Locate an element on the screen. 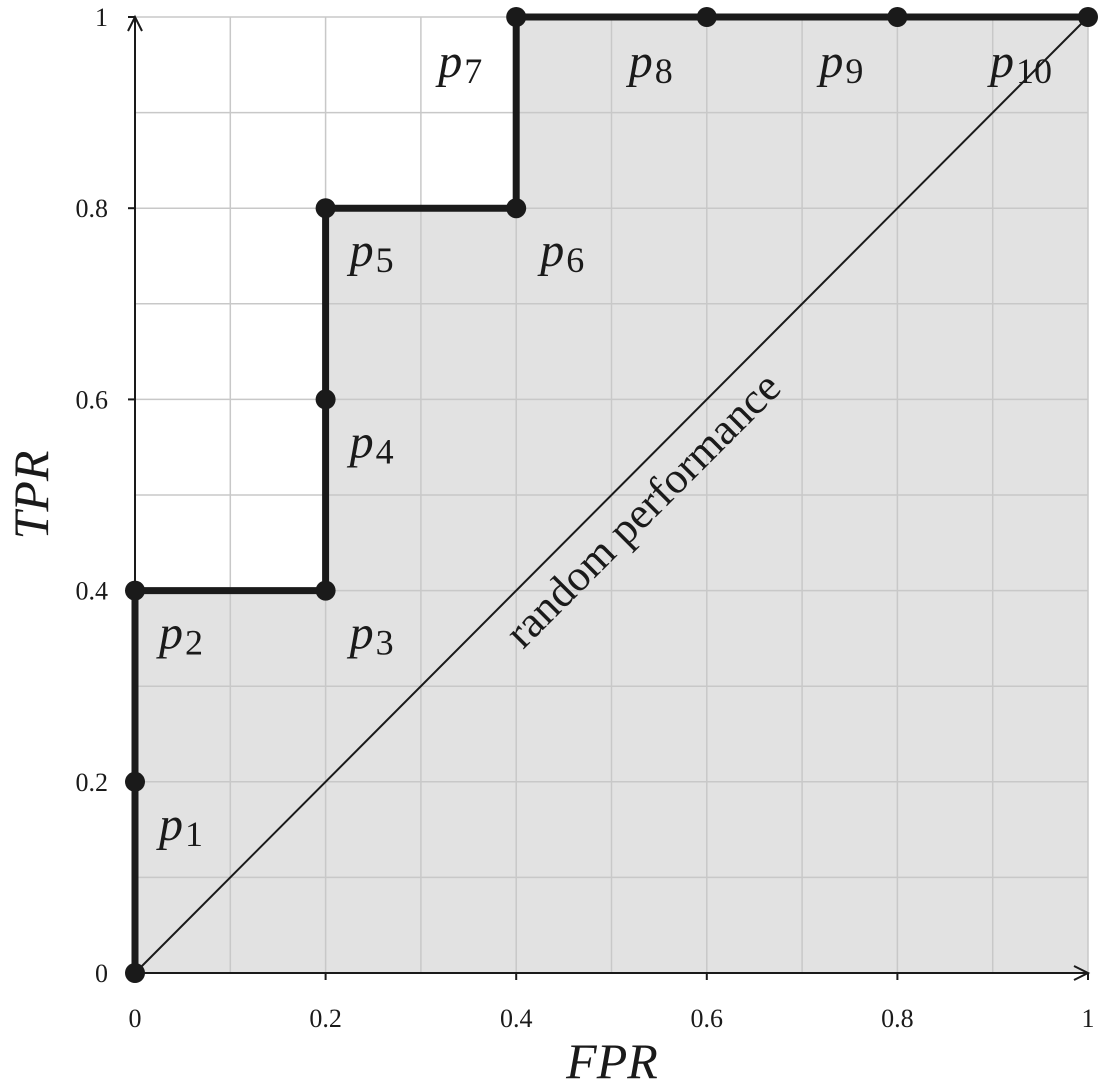 The width and height of the screenshot is (1104, 1092). y-tick-label: 0.8 is located at coordinates (92, 208).